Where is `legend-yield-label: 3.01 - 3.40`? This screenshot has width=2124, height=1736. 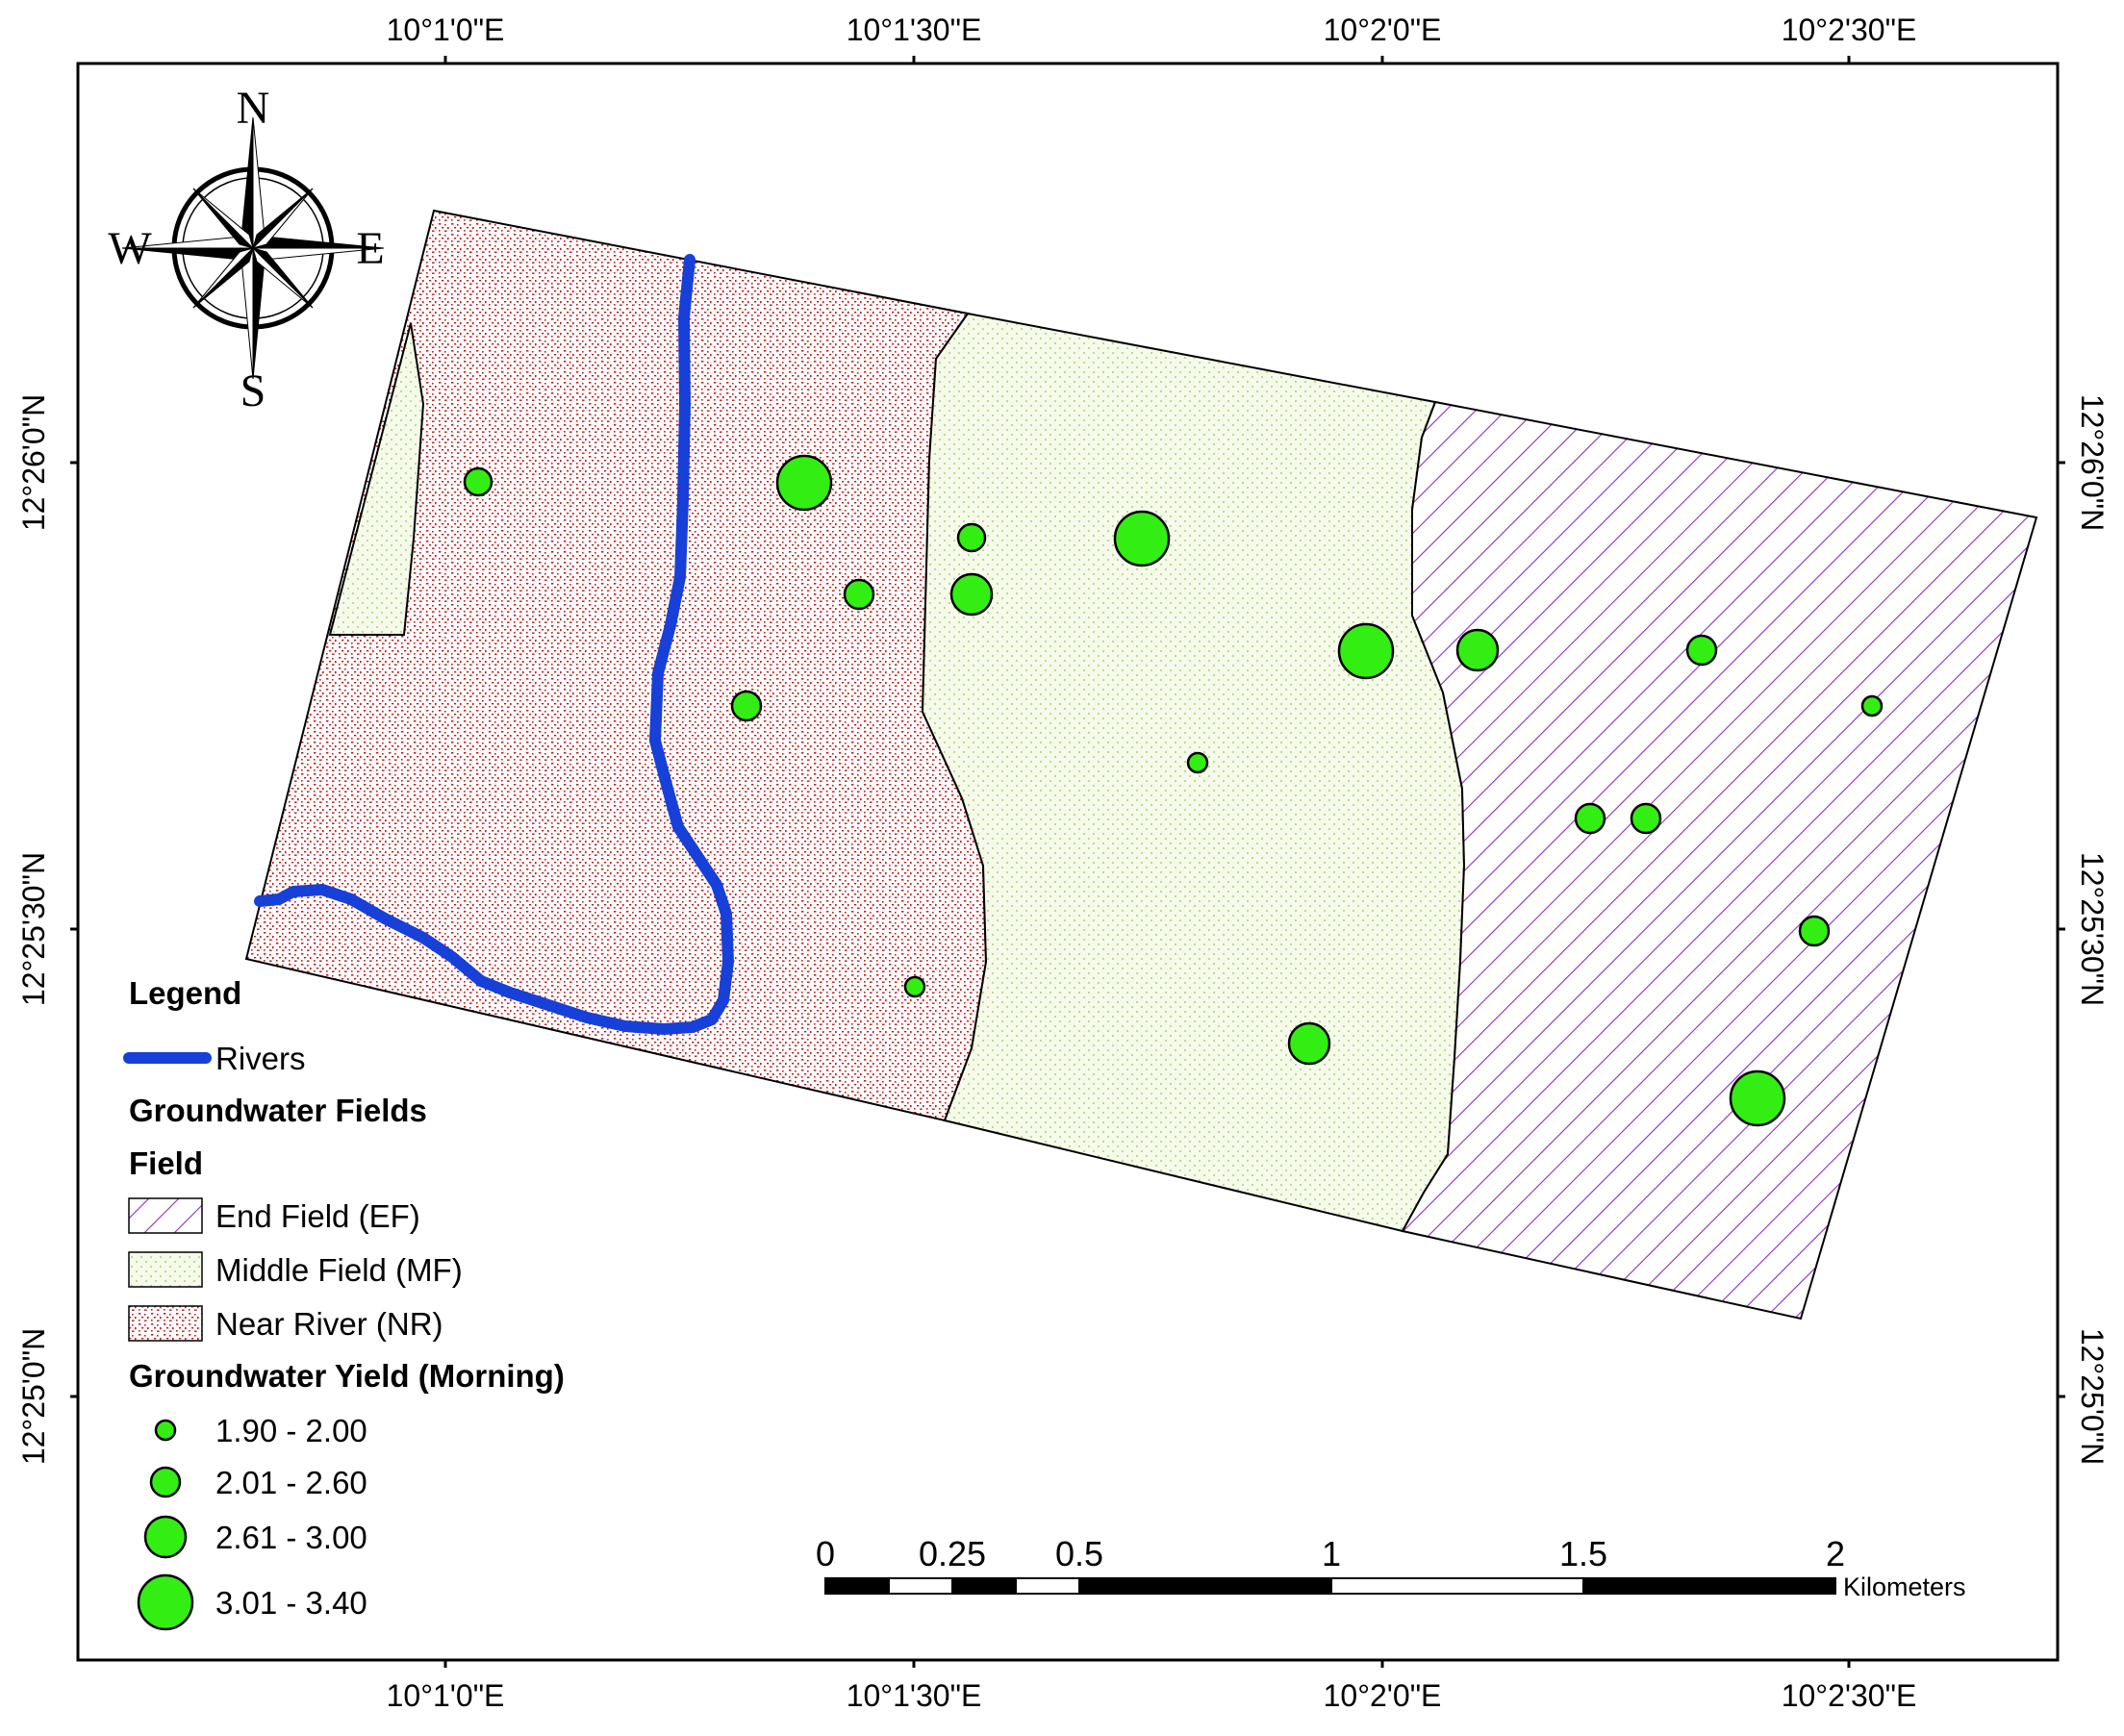 legend-yield-label: 3.01 - 3.40 is located at coordinates (291, 1603).